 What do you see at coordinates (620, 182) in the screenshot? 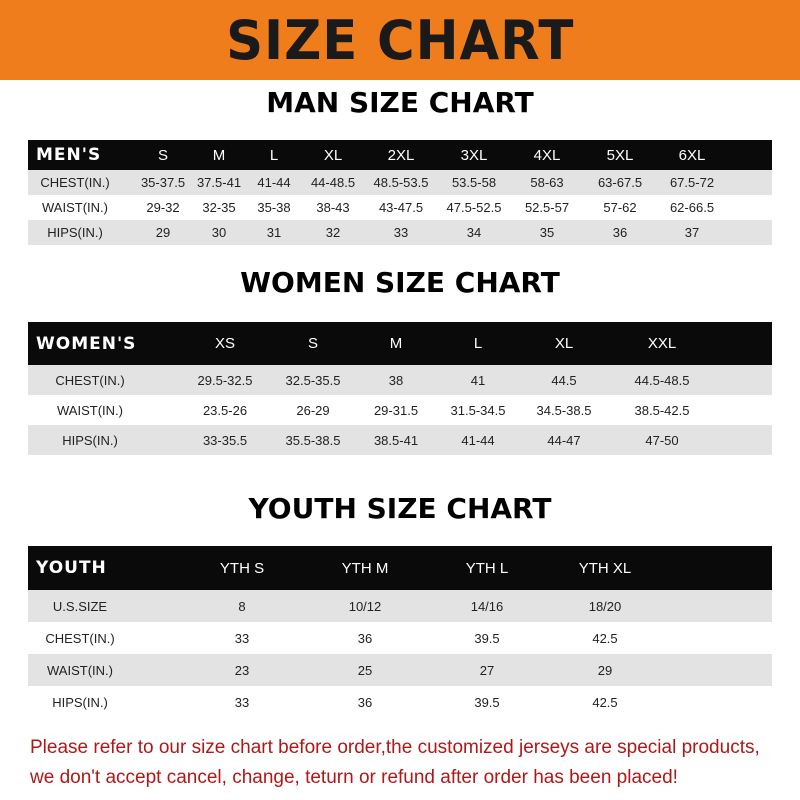
I see `table-cell: 63-67.5` at bounding box center [620, 182].